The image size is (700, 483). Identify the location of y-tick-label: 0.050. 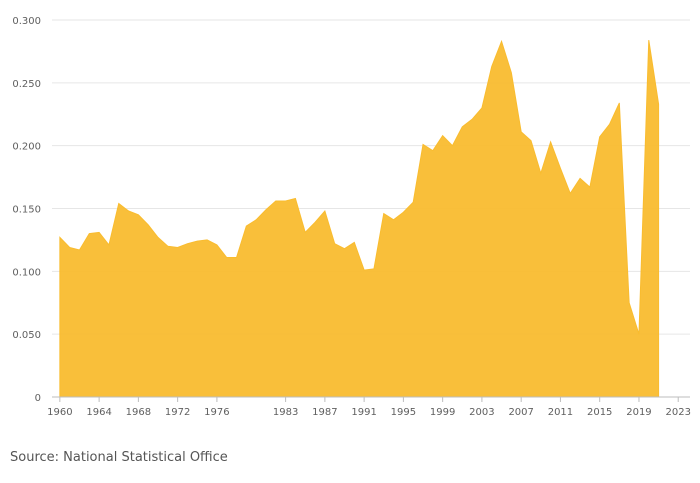
(26, 335).